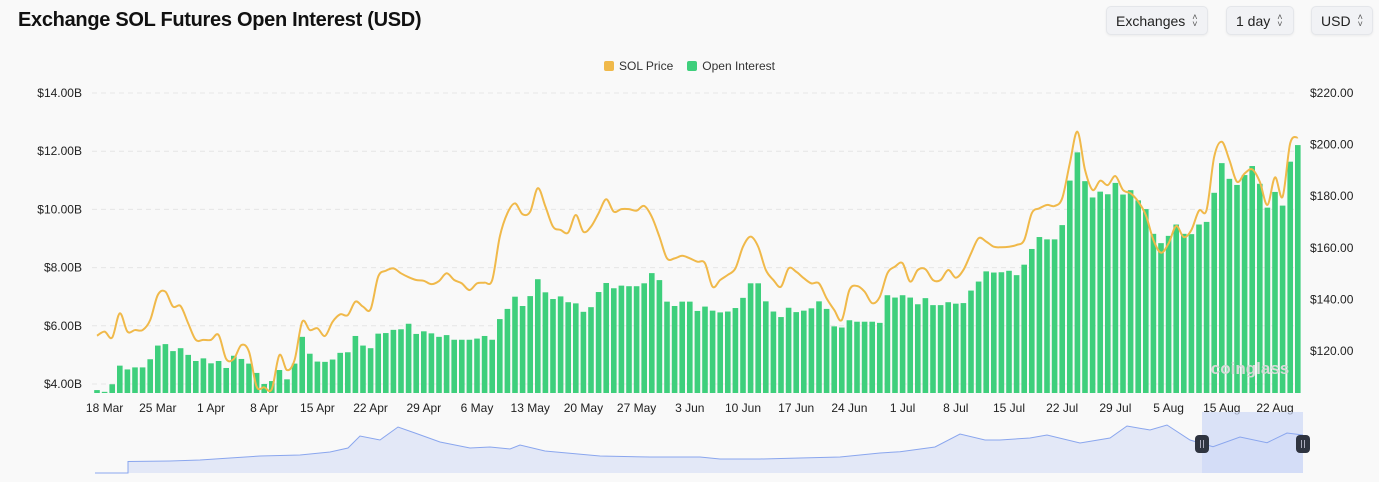 The image size is (1379, 482). What do you see at coordinates (1332, 145) in the screenshot?
I see `right-axis-tick: $200.00` at bounding box center [1332, 145].